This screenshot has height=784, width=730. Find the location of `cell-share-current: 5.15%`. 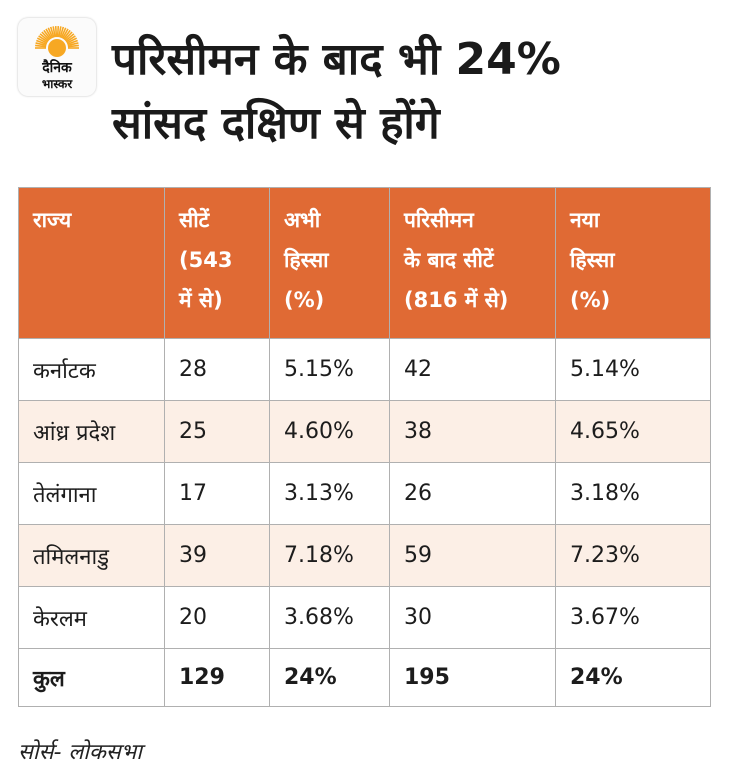

cell-share-current: 5.15% is located at coordinates (329, 369).